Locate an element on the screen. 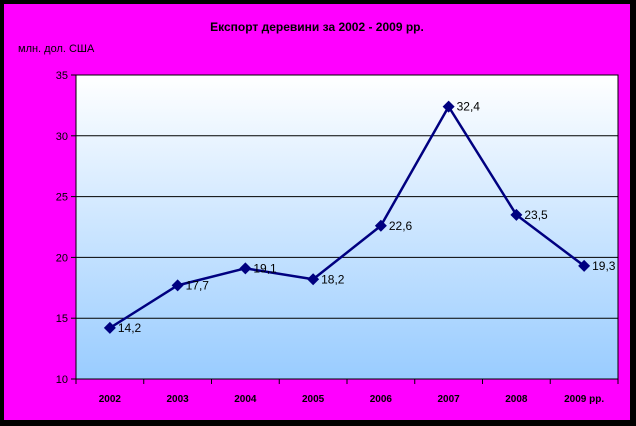 The image size is (636, 426). x-tick-label: 2008 is located at coordinates (516, 399).